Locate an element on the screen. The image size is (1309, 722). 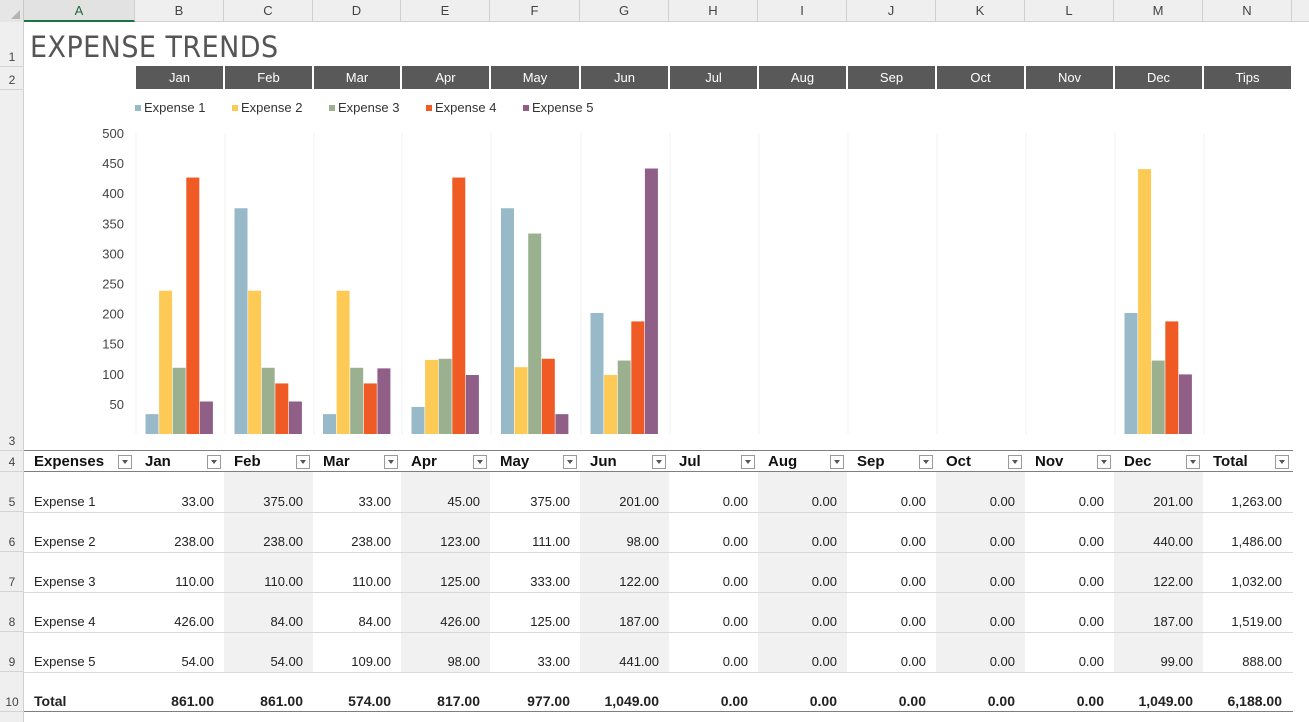
total-cell: 977.00 is located at coordinates (548, 701).